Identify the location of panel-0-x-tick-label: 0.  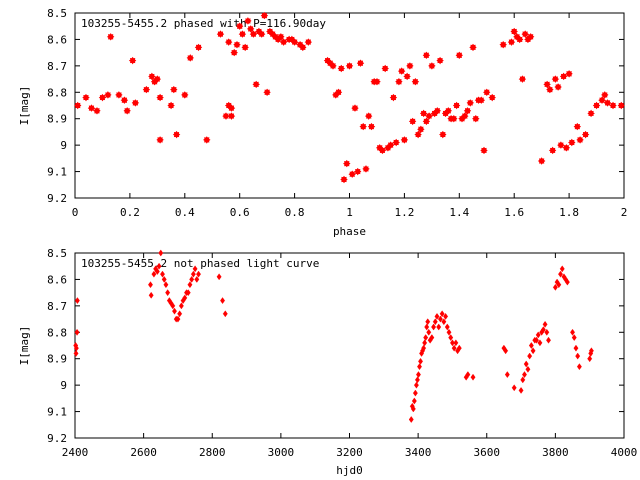
(75, 212).